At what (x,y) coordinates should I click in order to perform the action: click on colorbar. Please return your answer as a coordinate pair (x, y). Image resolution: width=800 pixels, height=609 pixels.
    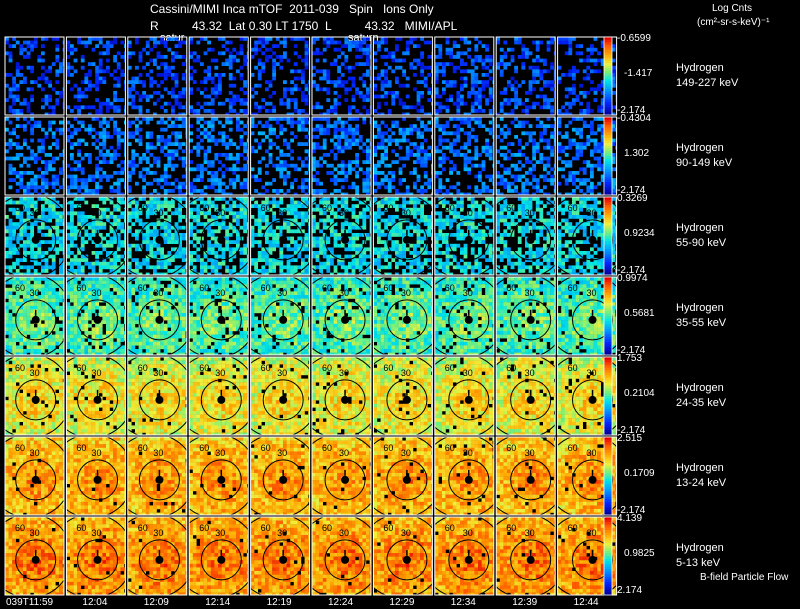
    Looking at the image, I should click on (608, 476).